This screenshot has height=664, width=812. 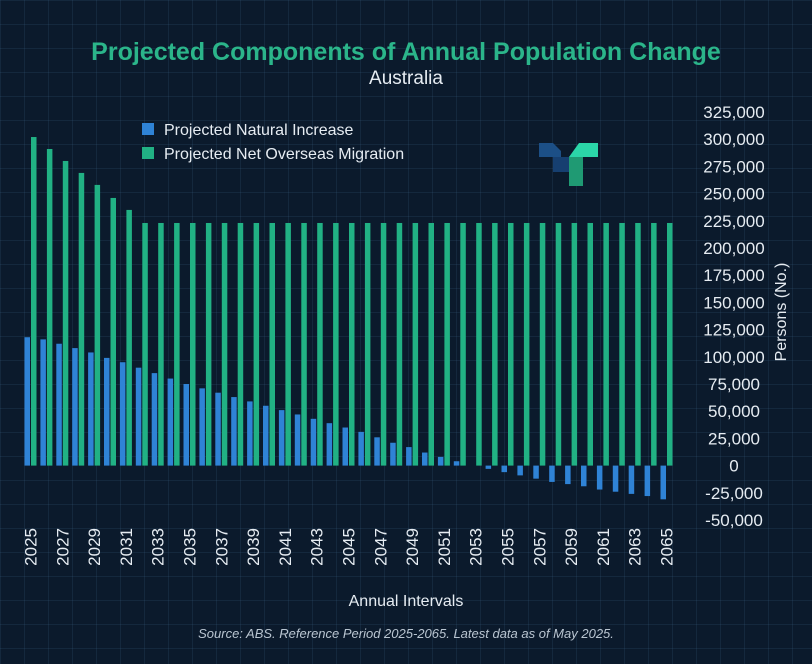 I want to click on bar-natural-increase-2041, so click(x=281, y=438).